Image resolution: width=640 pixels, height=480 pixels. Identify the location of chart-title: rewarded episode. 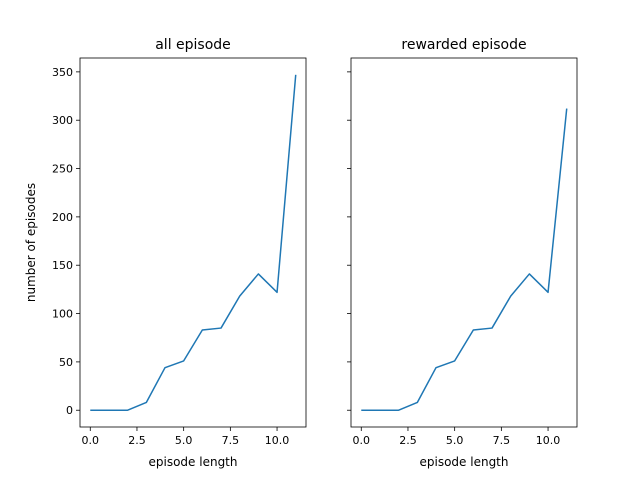
(463, 45).